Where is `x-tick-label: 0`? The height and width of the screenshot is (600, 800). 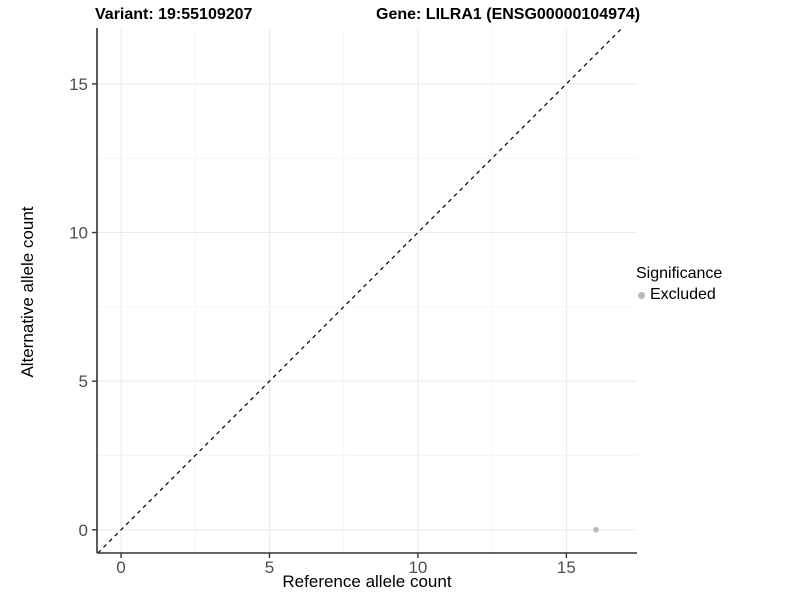
x-tick-label: 0 is located at coordinates (120, 567).